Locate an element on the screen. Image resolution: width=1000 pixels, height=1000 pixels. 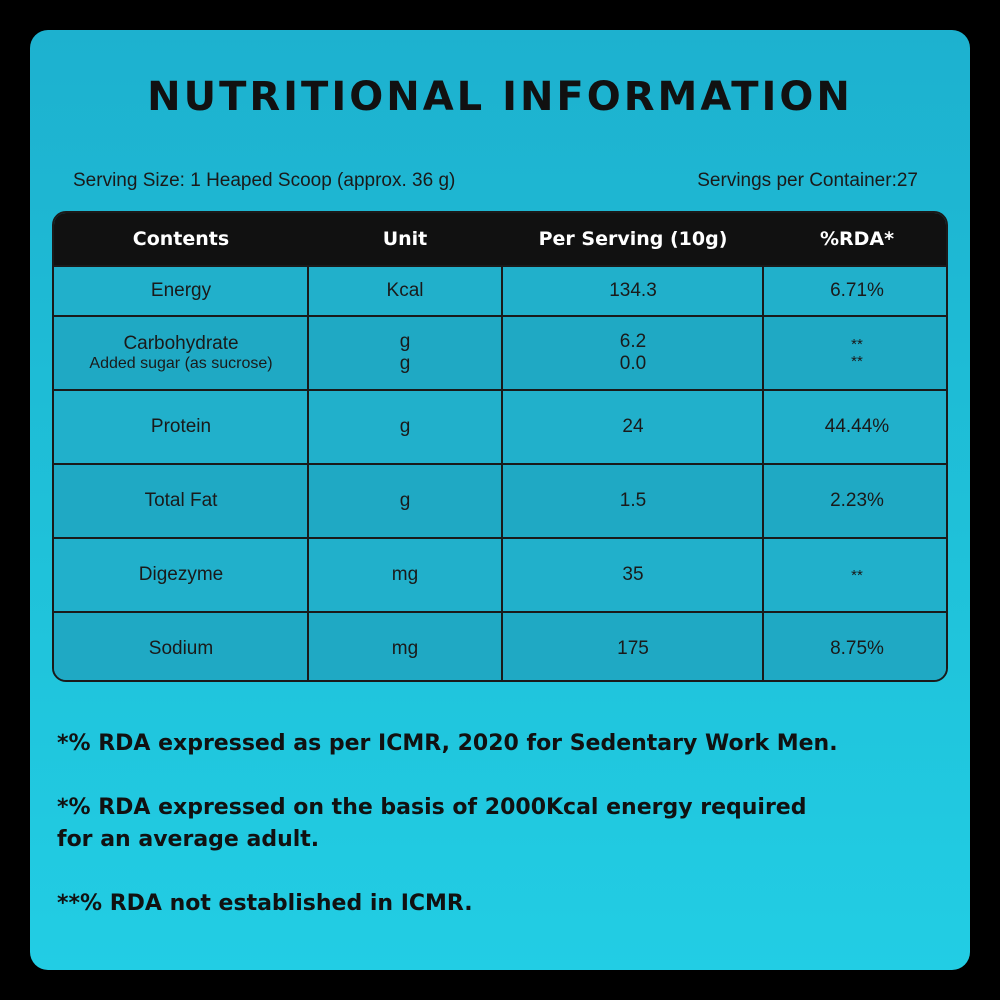
table-row: Energy Kcal 134.3 6.71% is located at coordinates (500, 290).